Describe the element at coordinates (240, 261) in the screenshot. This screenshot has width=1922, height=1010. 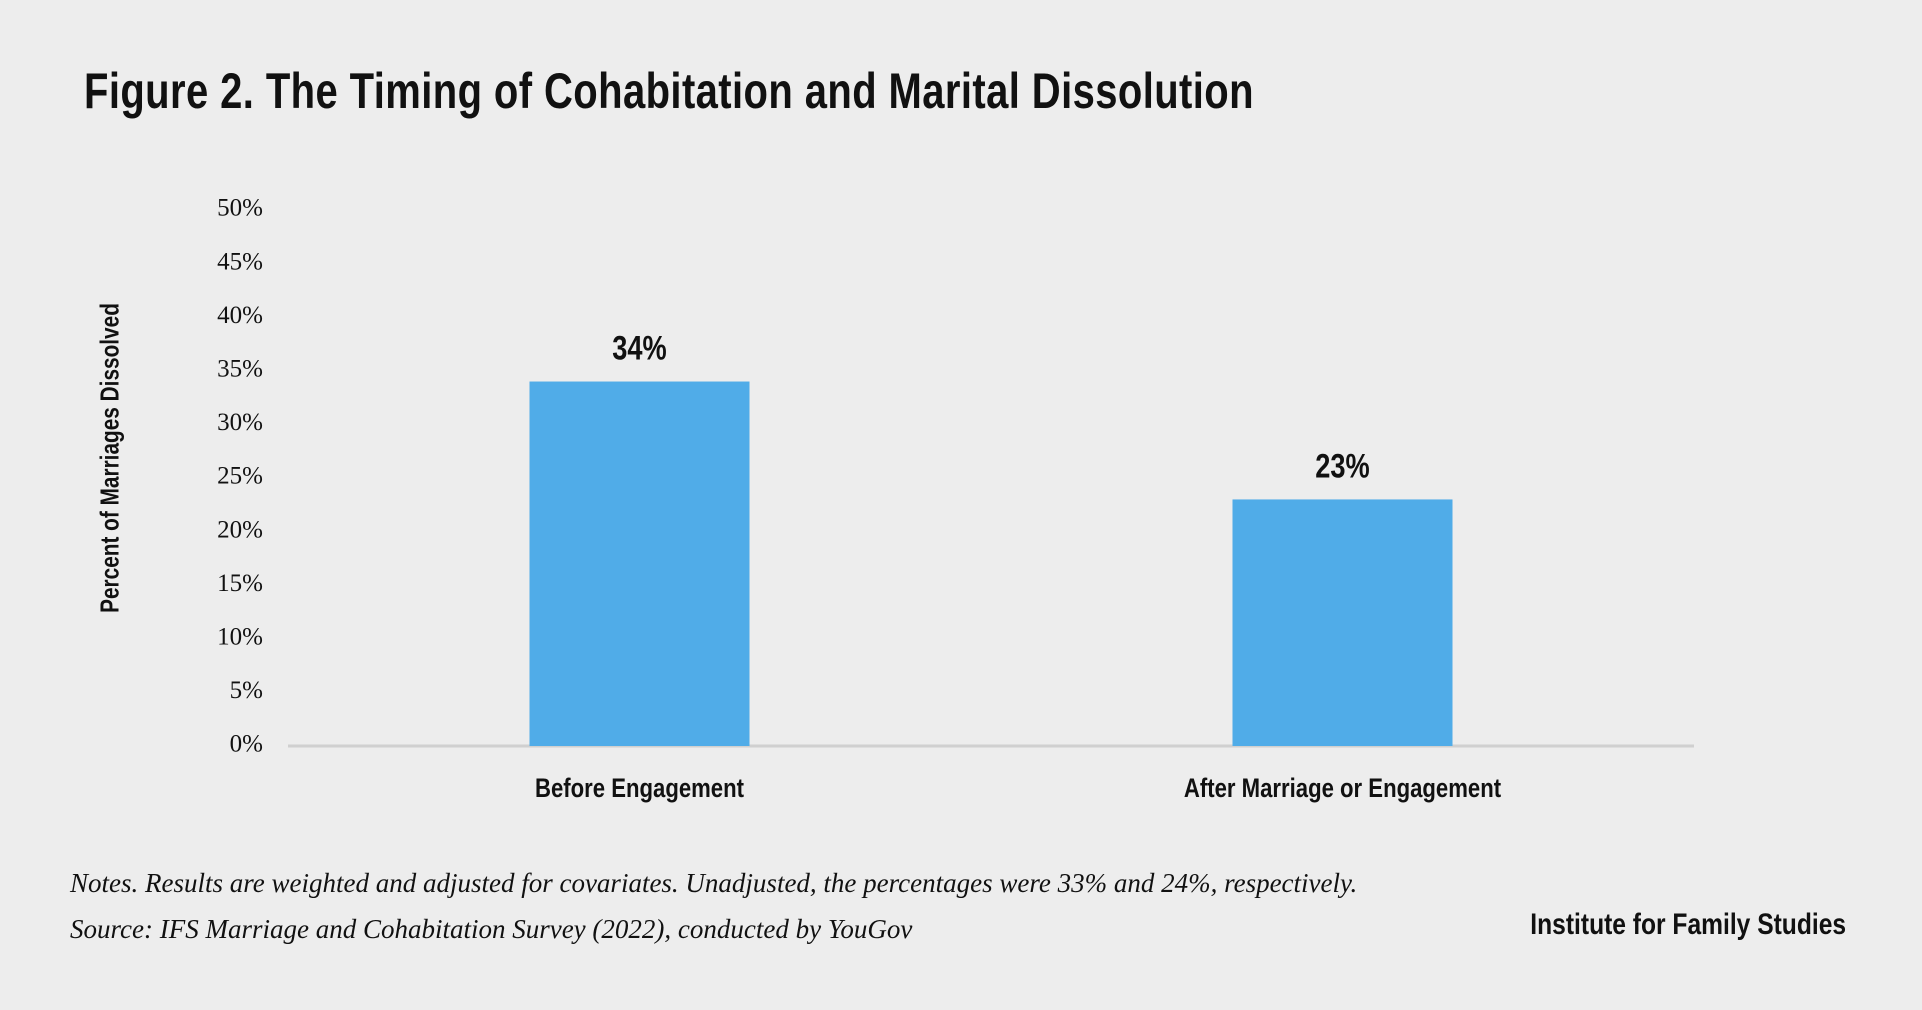
I see `y-tick-label: 45%` at that location.